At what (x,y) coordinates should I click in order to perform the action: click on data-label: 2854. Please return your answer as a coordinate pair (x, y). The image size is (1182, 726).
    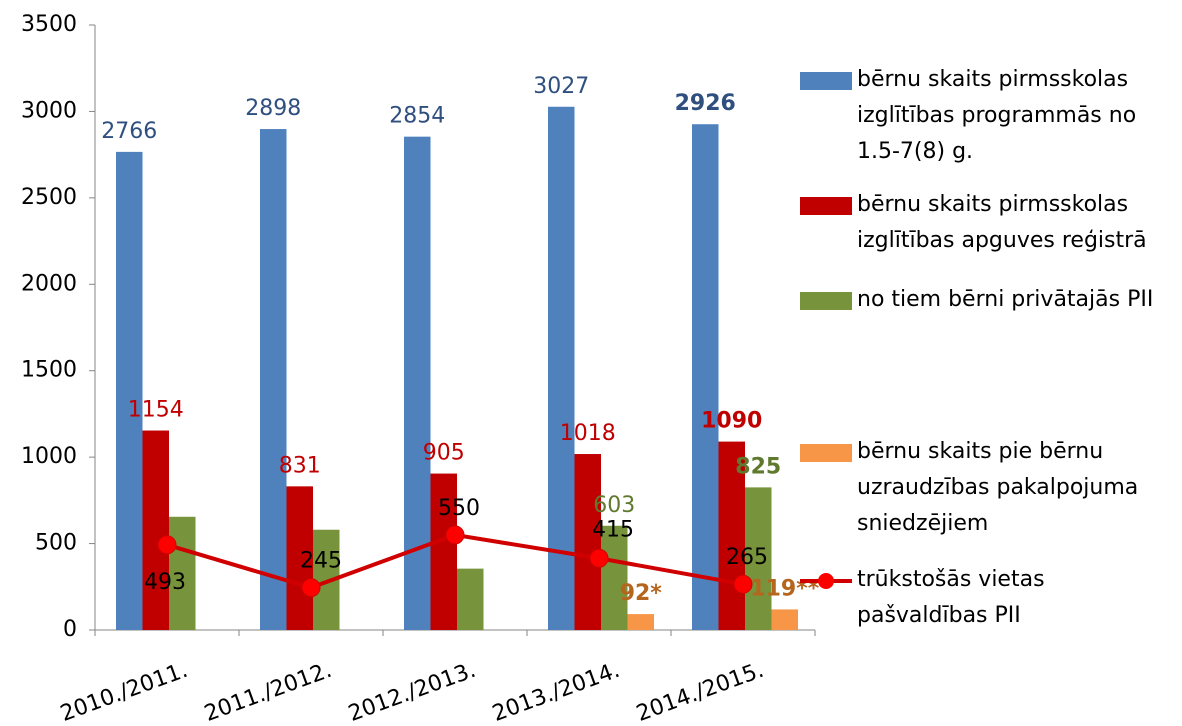
    Looking at the image, I should click on (417, 116).